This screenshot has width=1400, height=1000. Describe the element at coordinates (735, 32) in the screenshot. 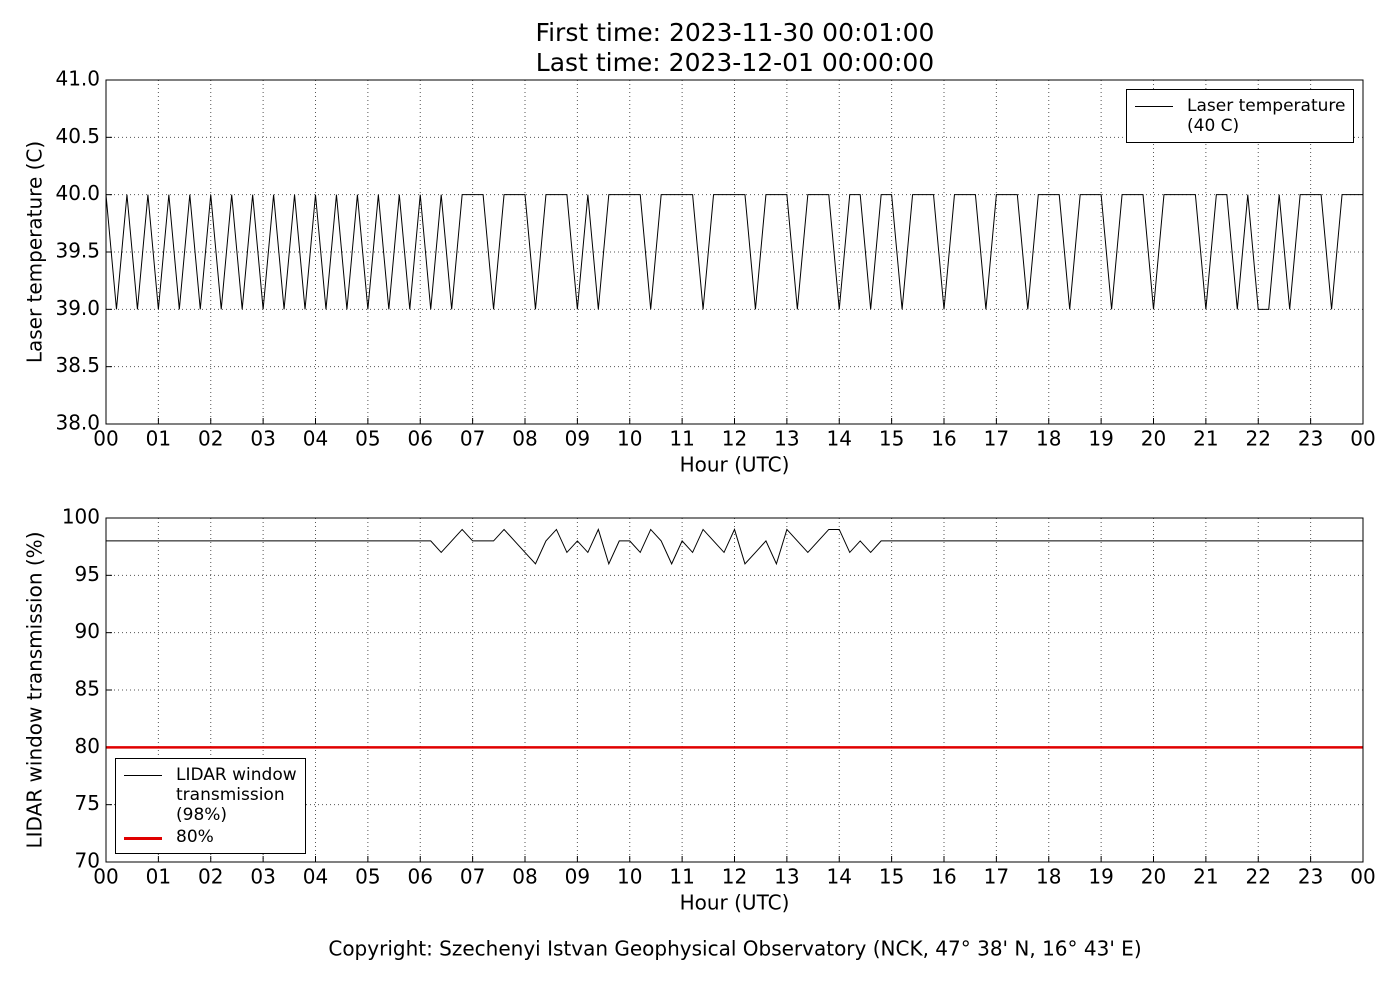

I see `title: First time: 2023-11-30 00:01:00` at that location.